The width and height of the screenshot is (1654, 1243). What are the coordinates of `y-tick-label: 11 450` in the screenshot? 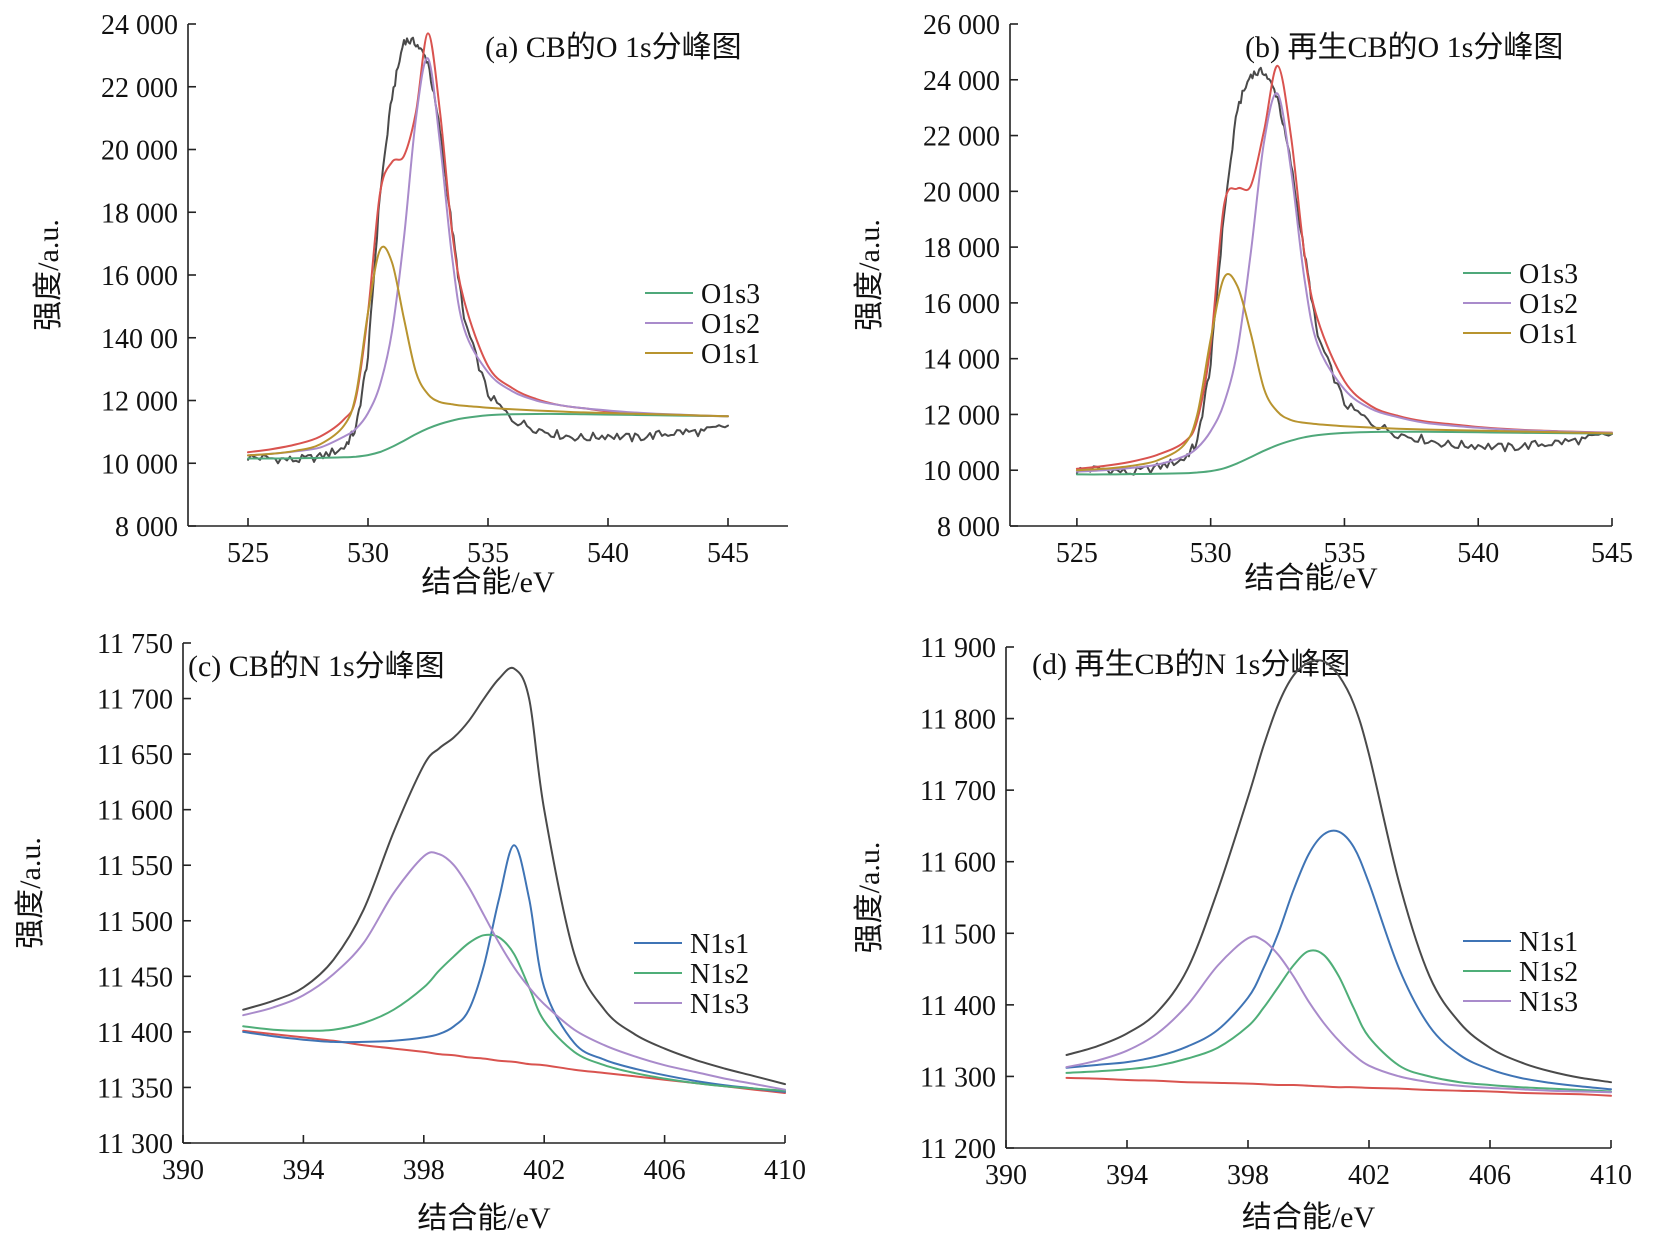 It's located at (135, 977).